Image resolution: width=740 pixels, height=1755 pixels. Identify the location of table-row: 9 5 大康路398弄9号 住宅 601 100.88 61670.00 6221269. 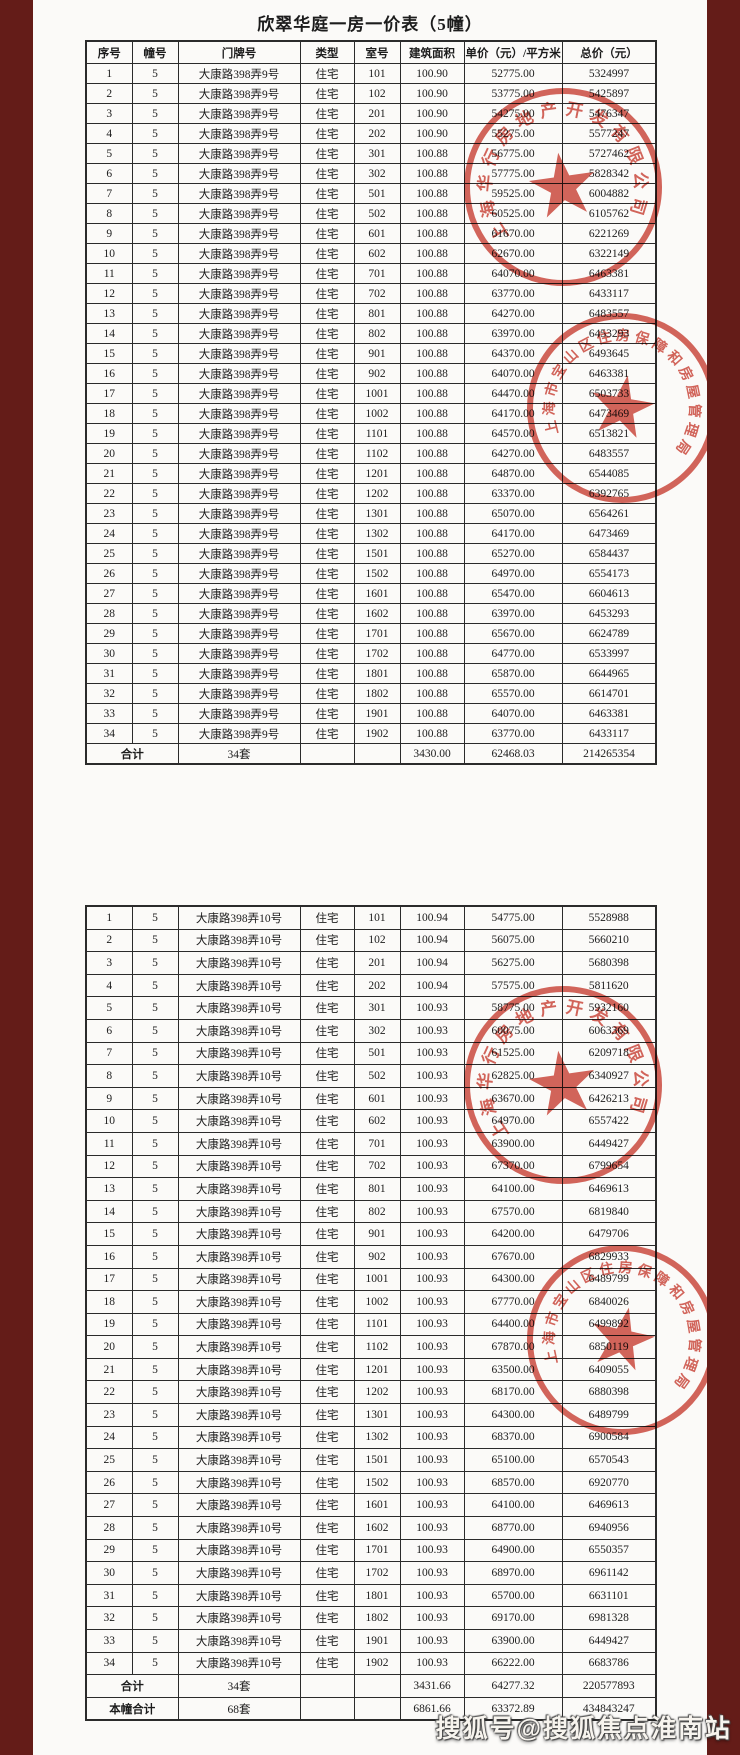
(371, 233).